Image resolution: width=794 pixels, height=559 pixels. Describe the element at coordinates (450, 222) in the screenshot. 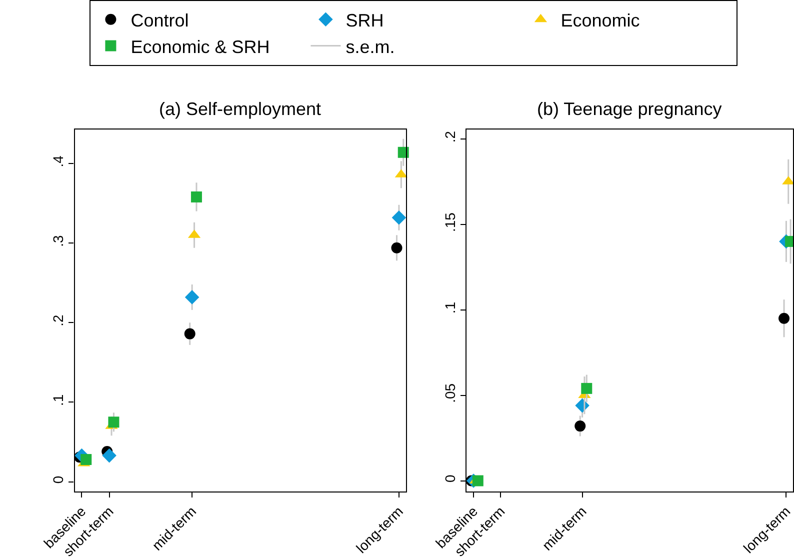

I see `y-tick-label: .15` at that location.